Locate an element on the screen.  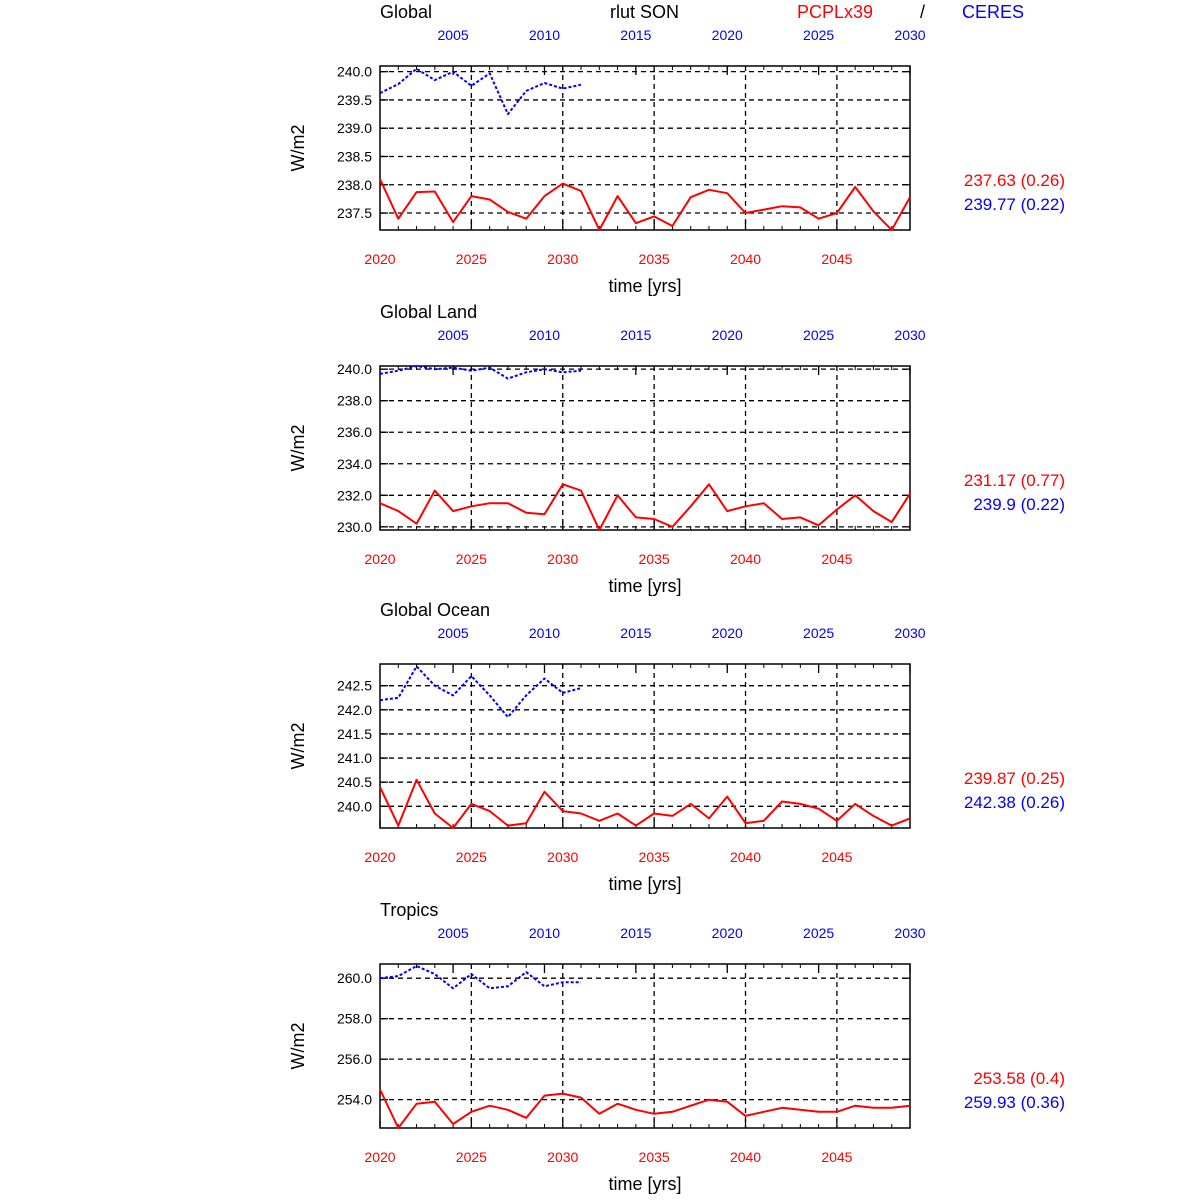
figure-model-label: PCPLx39 is located at coordinates (835, 12).